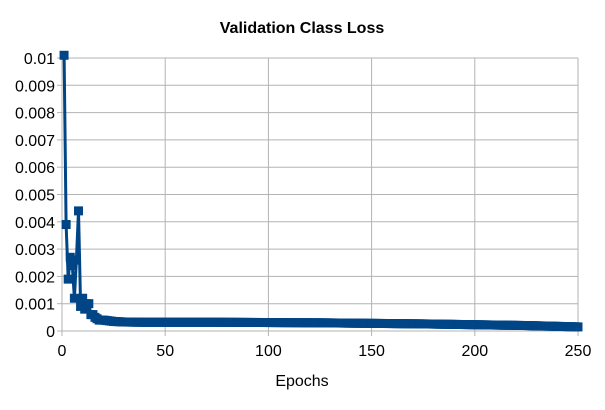  Describe the element at coordinates (35, 305) in the screenshot. I see `y-tick-label: 0.001` at that location.